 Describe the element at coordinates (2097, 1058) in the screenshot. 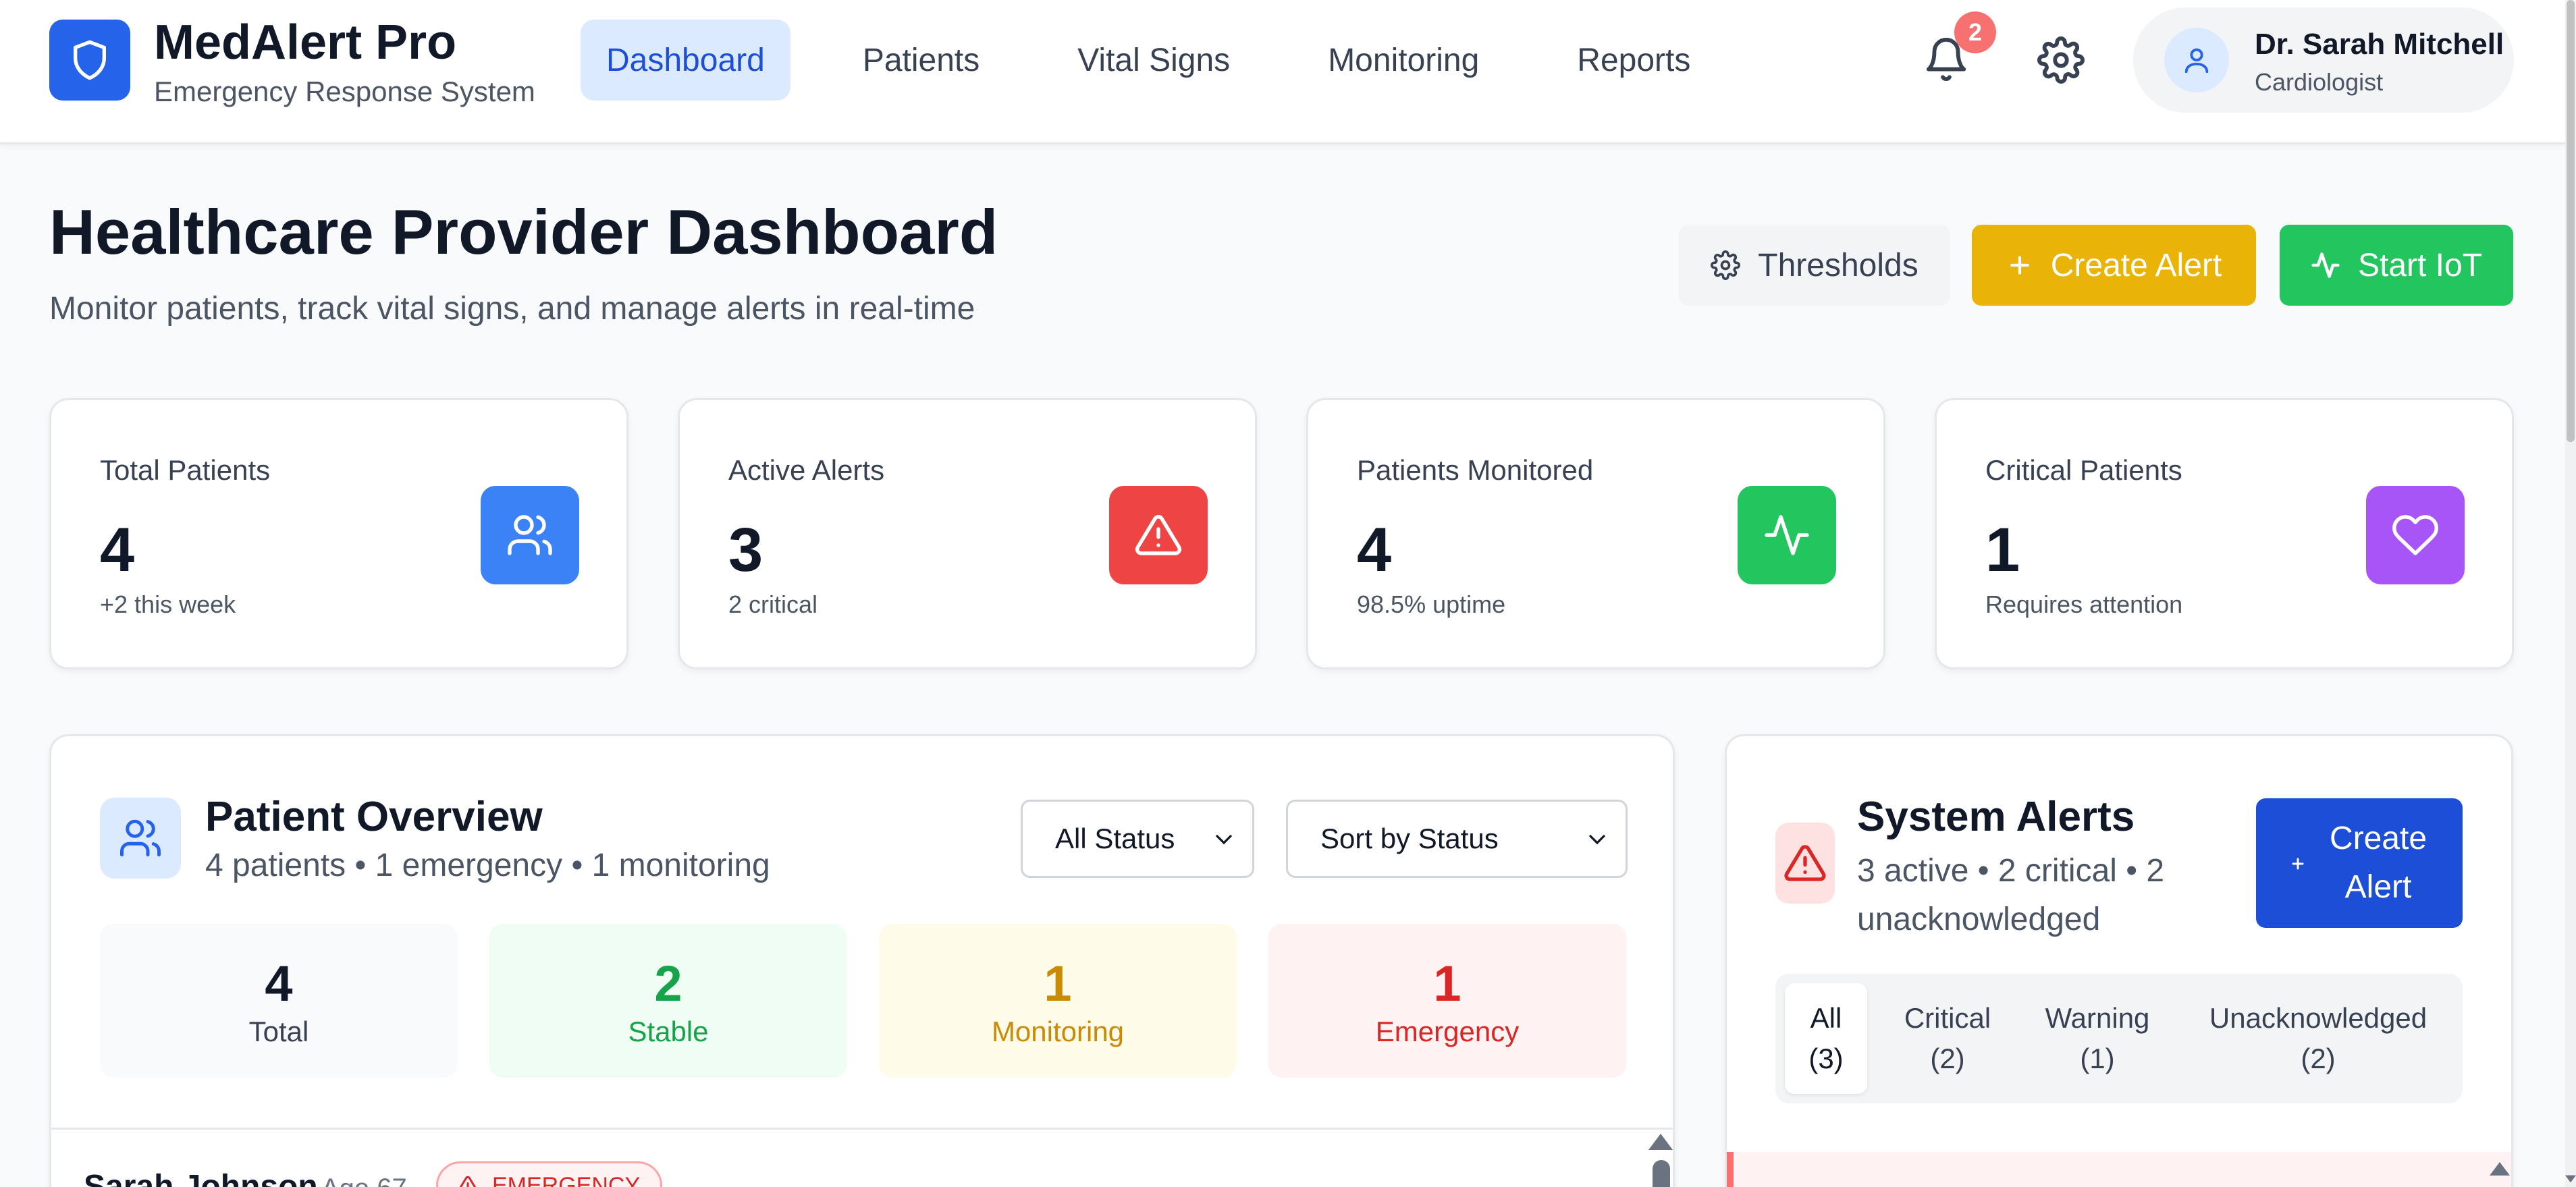

I see `tab-count: (1)` at that location.